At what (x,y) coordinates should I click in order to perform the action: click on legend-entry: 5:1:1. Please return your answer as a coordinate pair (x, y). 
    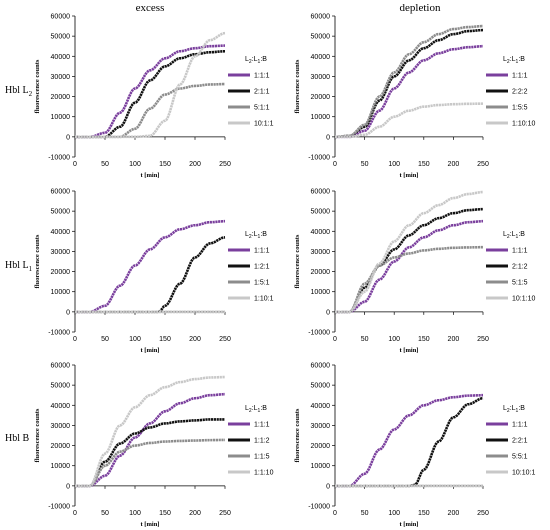
    Looking at the image, I should click on (262, 108).